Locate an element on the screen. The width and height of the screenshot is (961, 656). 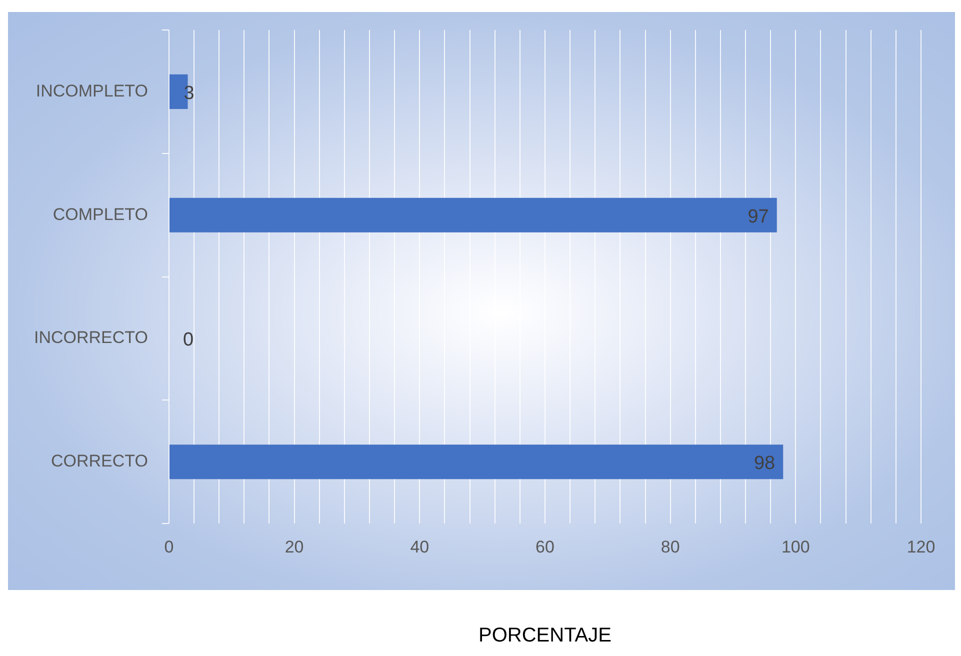
y-tick-label: INCORRECTO is located at coordinates (91, 338).